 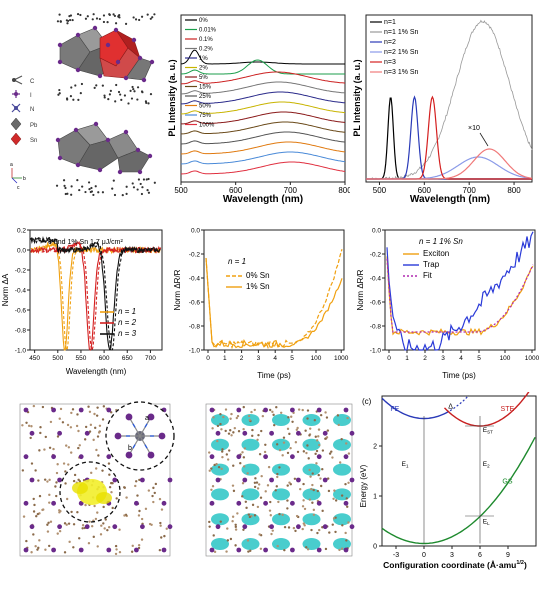 What do you see at coordinates (127, 311) in the screenshot?
I see `legend-label: n = 1` at bounding box center [127, 311].